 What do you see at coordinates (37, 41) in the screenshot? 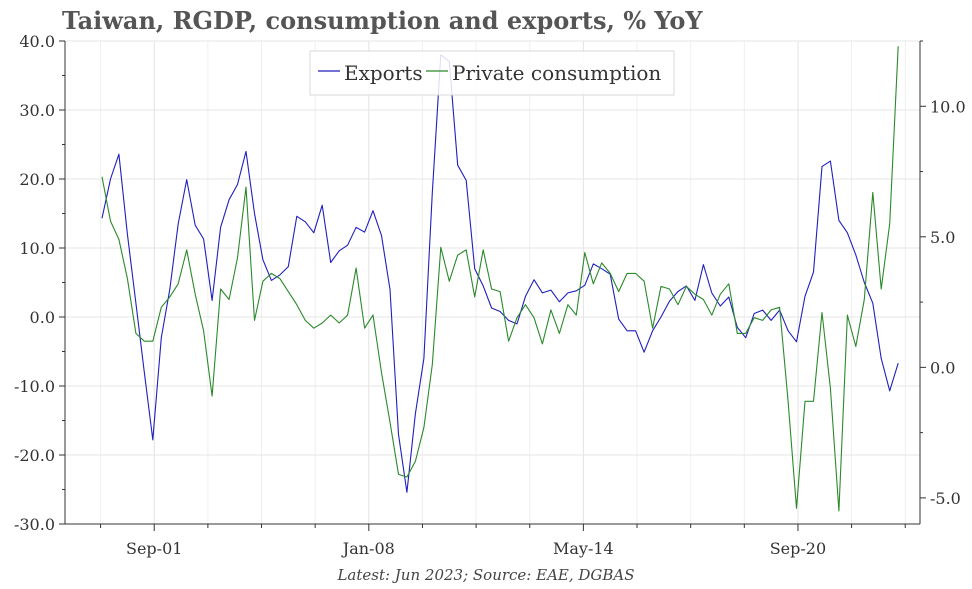
I see `left-tick-label: 40.0` at bounding box center [37, 41].